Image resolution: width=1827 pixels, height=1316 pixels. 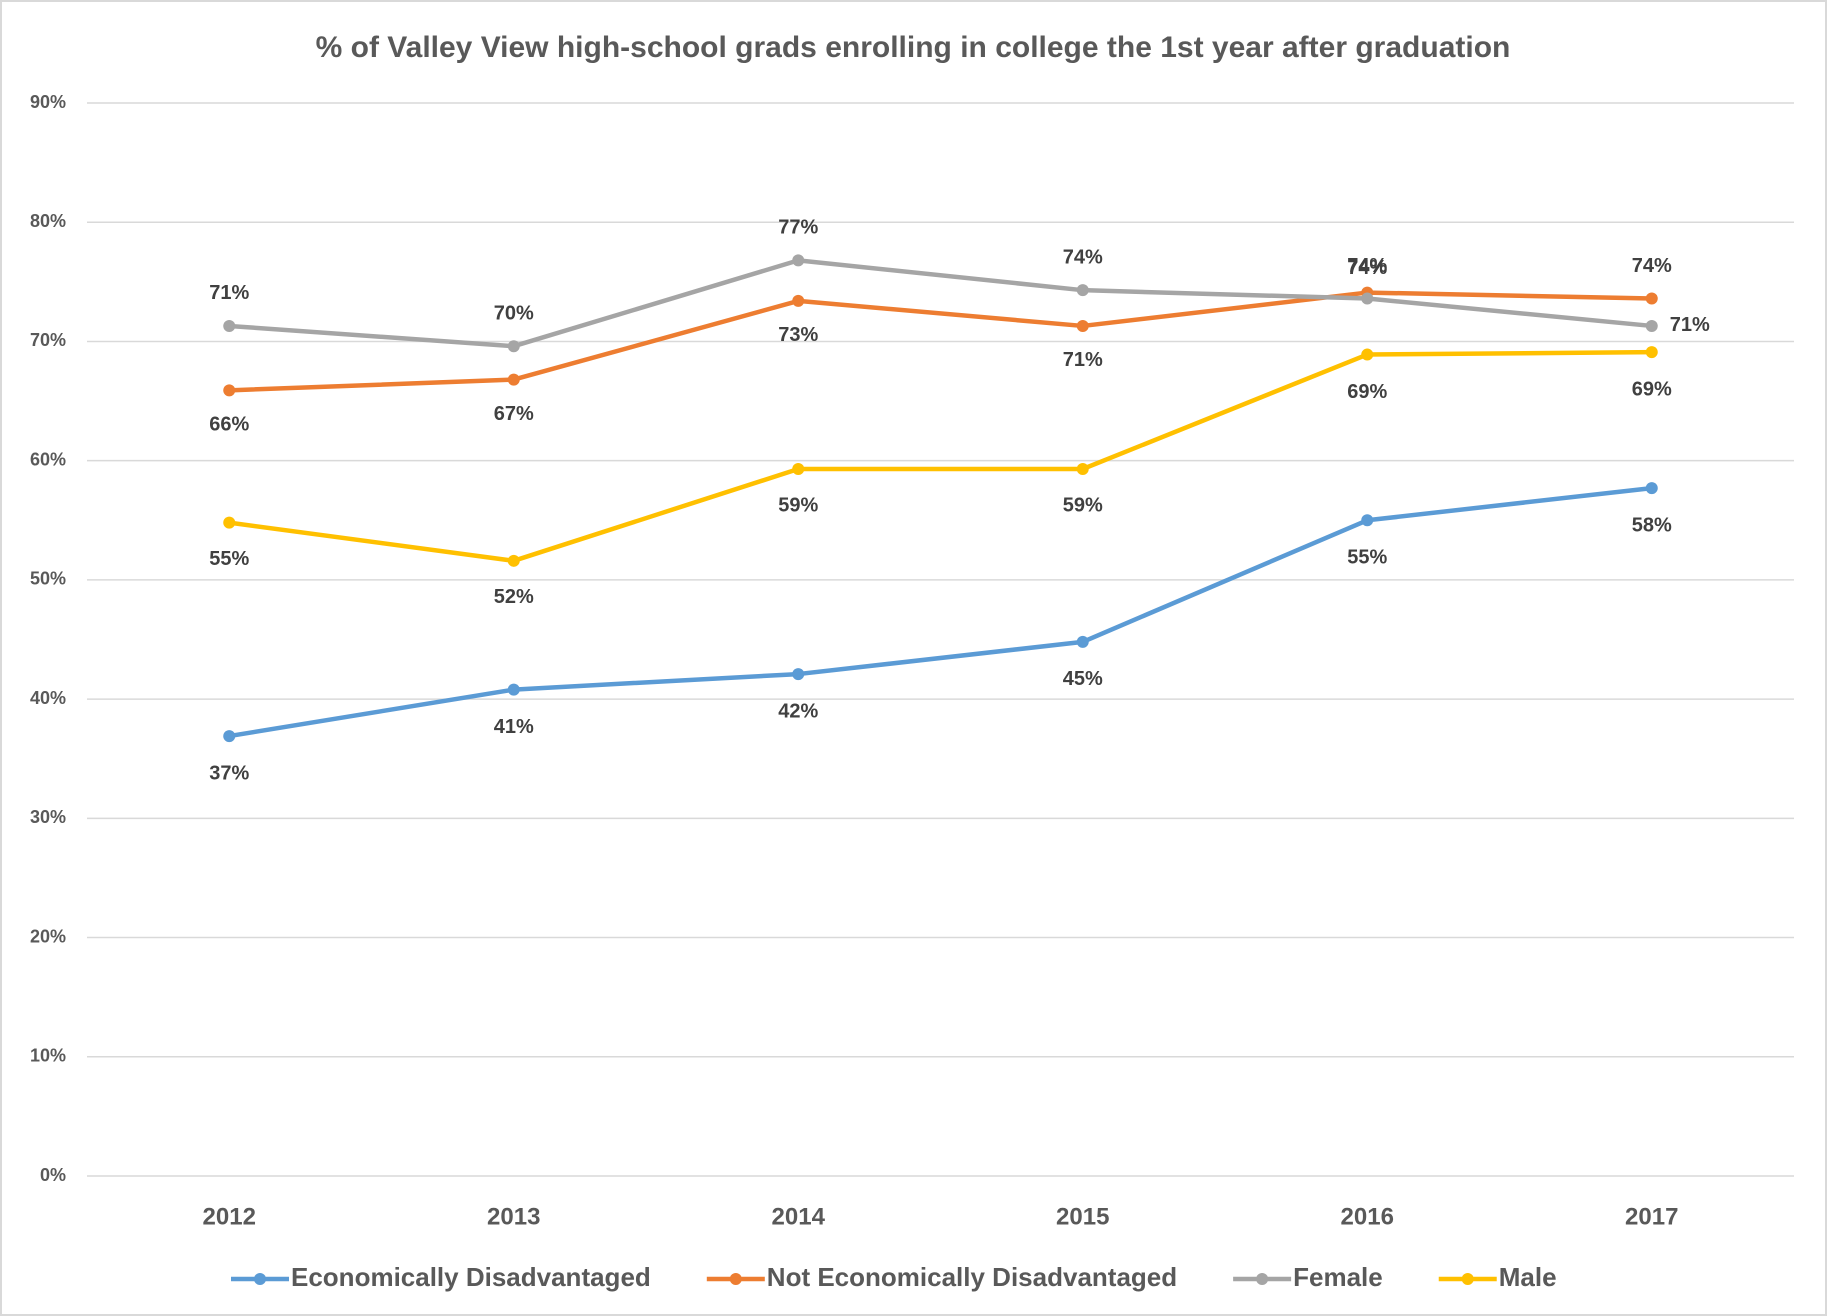 I want to click on x-tick-label: 2012, so click(x=229, y=1216).